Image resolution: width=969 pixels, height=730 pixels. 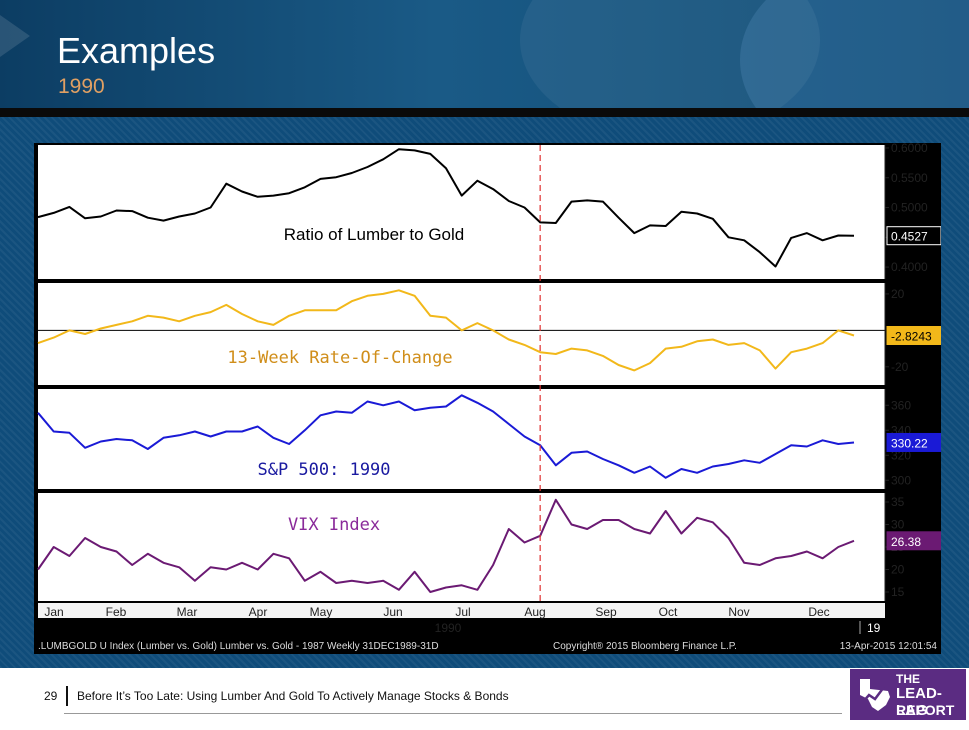 What do you see at coordinates (898, 592) in the screenshot?
I see `y-tick-label: 15` at bounding box center [898, 592].